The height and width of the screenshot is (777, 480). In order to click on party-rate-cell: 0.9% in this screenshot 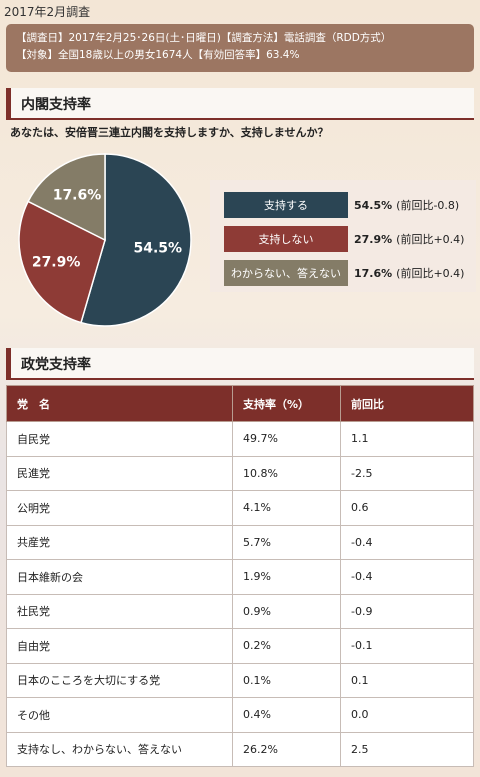, I will do `click(286, 611)`.